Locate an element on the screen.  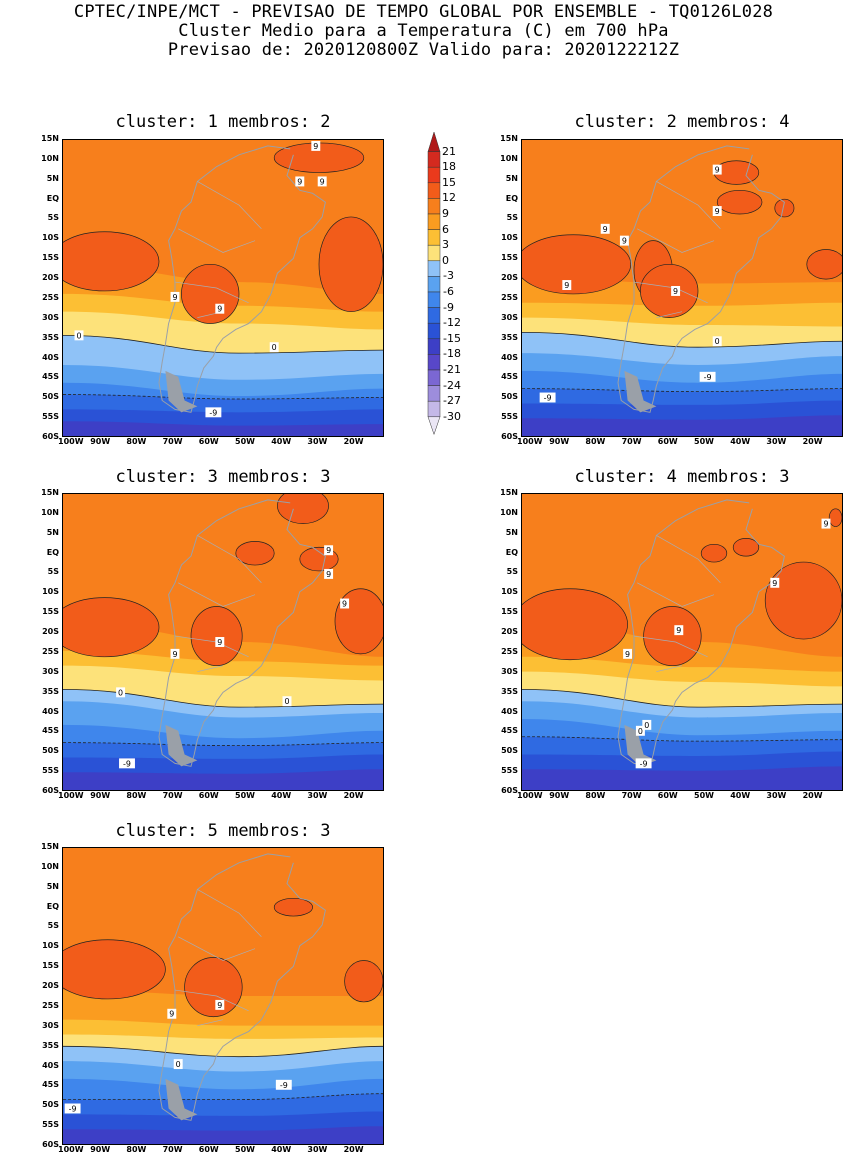
panel-1-title: cluster: 1 membros: 2 is located at coordinates (223, 122).